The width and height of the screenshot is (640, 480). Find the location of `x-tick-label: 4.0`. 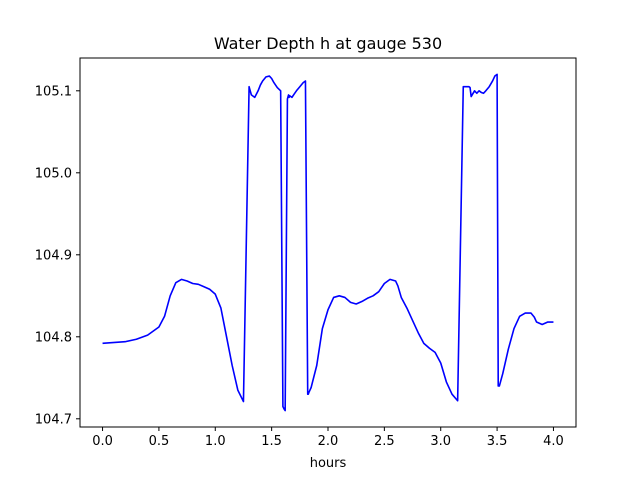

x-tick-label: 4.0 is located at coordinates (553, 441).